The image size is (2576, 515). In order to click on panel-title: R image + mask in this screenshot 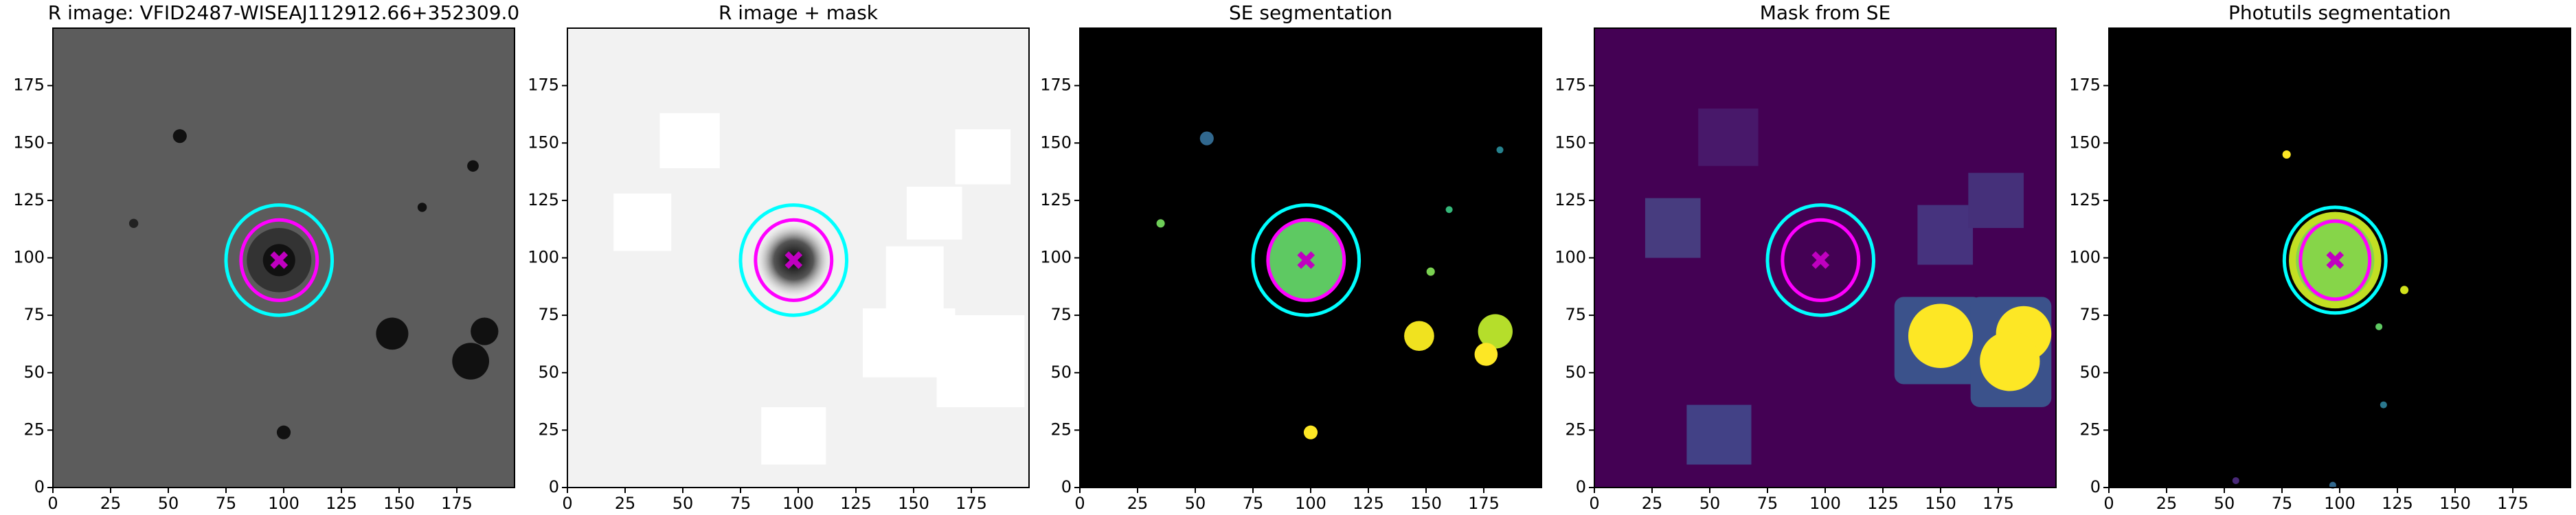, I will do `click(799, 12)`.